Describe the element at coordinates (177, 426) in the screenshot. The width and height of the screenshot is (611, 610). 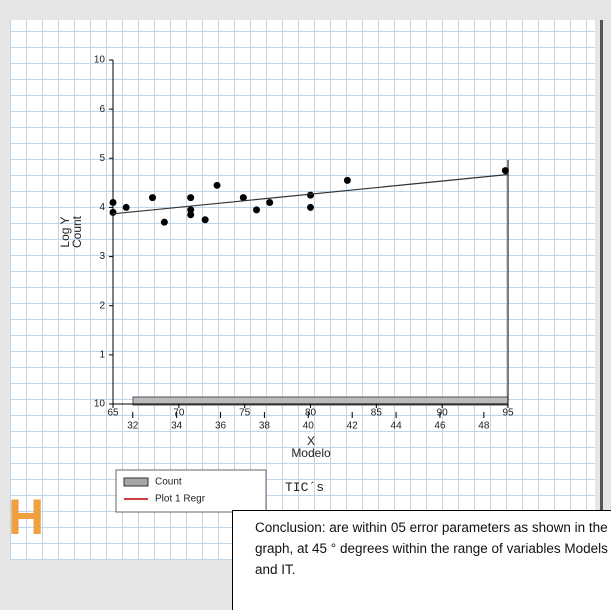
I see `x2-tick-label: 34` at that location.